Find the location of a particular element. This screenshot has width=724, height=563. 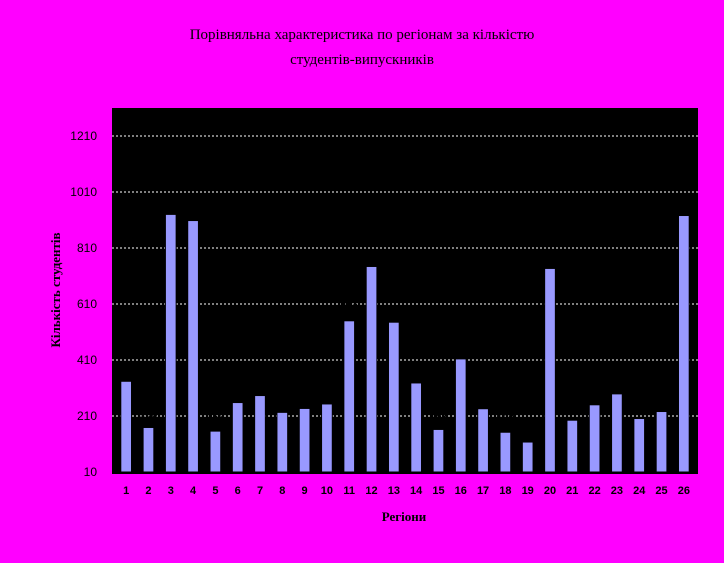

data-label: 334 is located at coordinates (126, 368).